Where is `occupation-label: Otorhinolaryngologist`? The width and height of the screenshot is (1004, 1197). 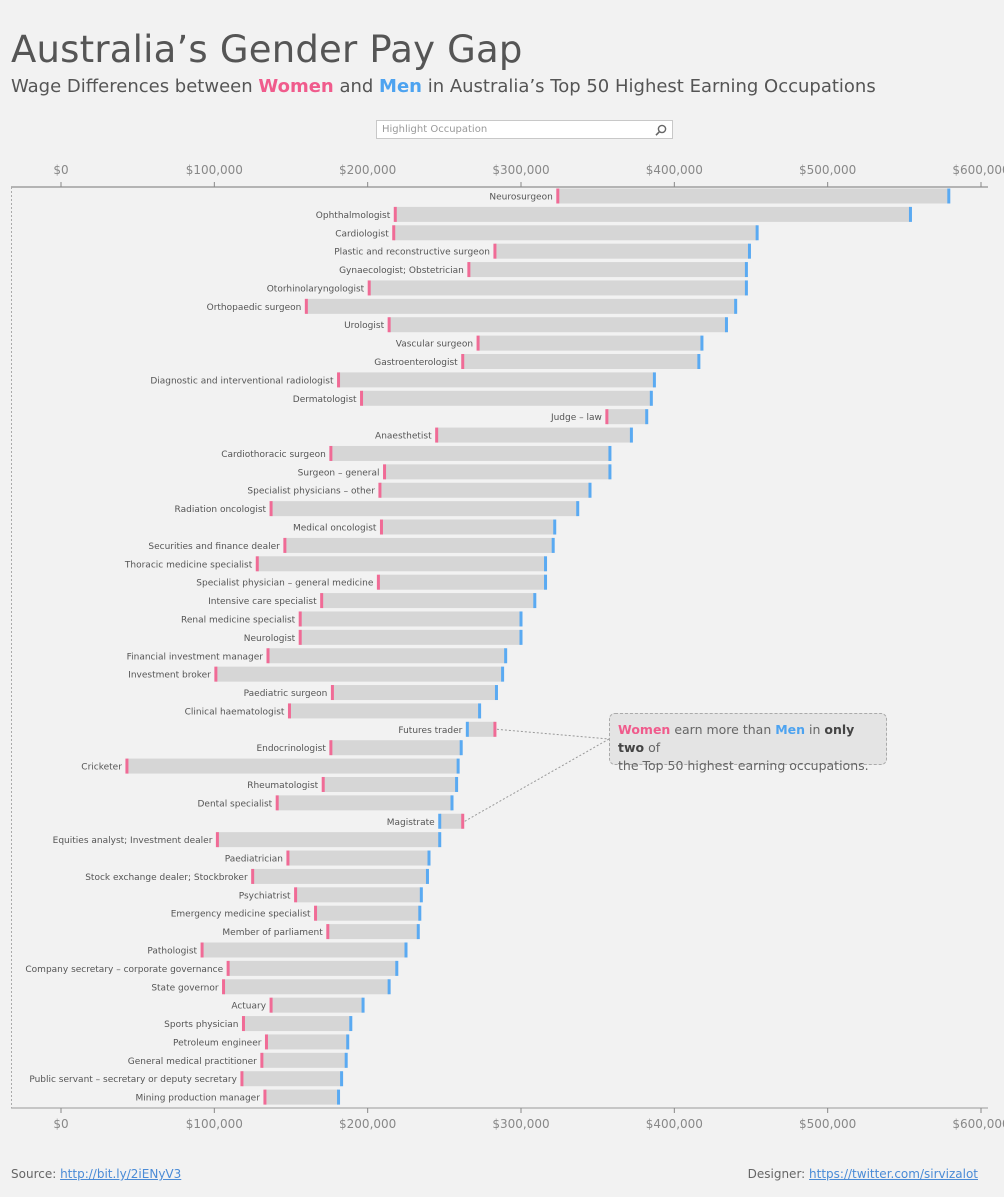
occupation-label: Otorhinolaryngologist is located at coordinates (316, 289).